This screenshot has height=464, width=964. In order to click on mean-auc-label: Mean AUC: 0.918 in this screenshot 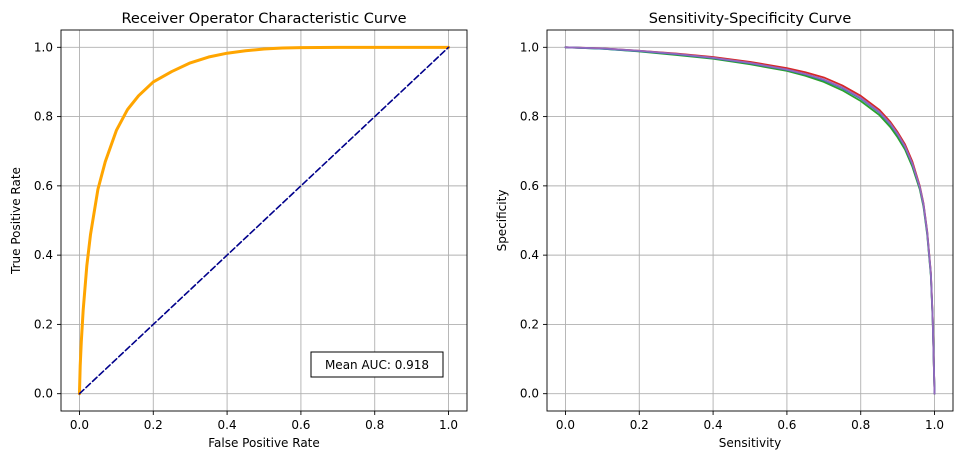, I will do `click(377, 365)`.